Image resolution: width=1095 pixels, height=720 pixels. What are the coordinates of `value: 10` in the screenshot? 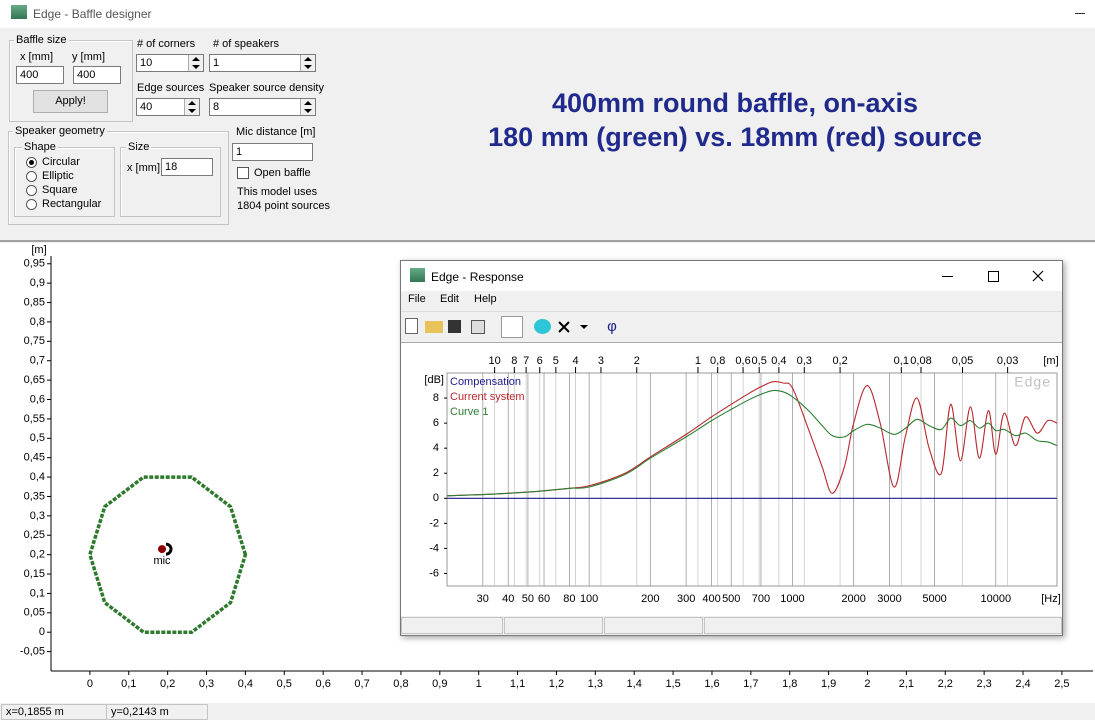 It's located at (146, 63).